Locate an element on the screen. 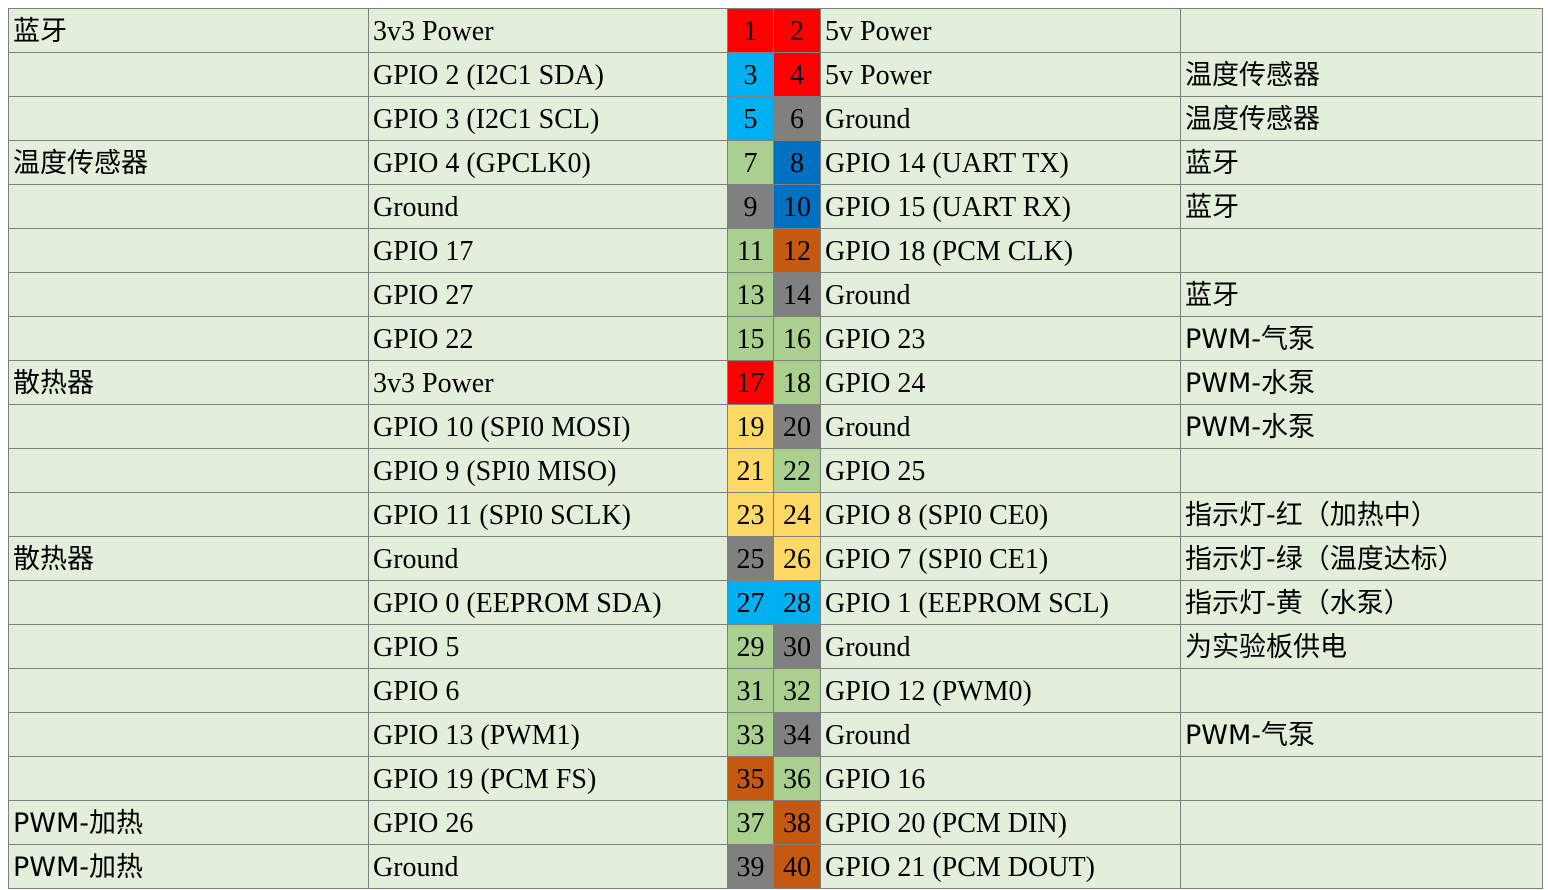  table-row: GPIO 22 15 16 GPIO 23 PWM-气泵 is located at coordinates (775, 338).